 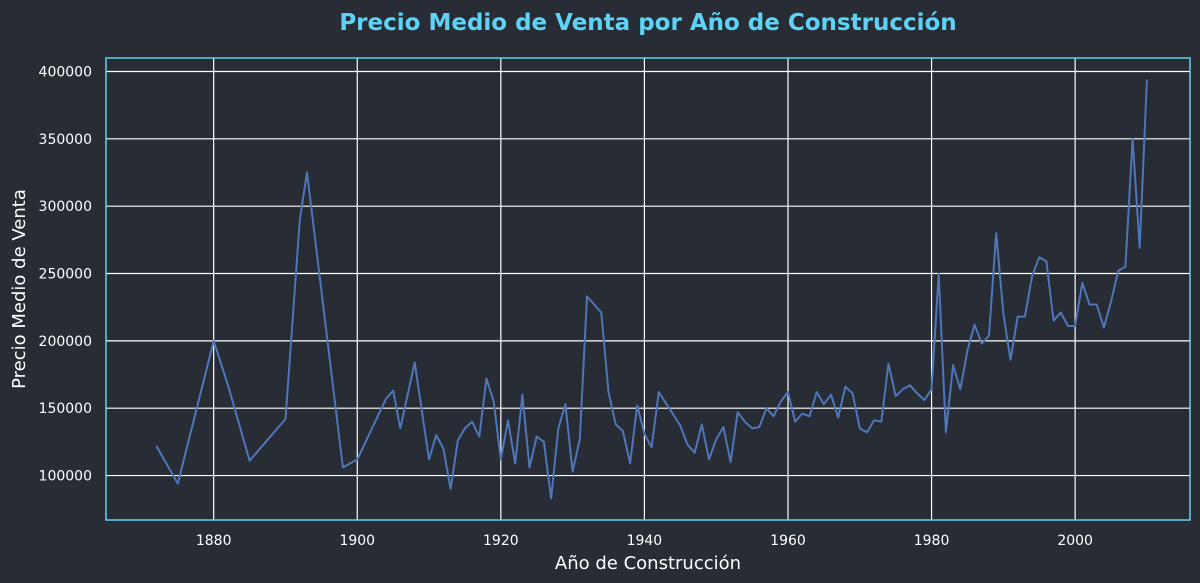 What do you see at coordinates (501, 541) in the screenshot?
I see `x-tick-label: 1920` at bounding box center [501, 541].